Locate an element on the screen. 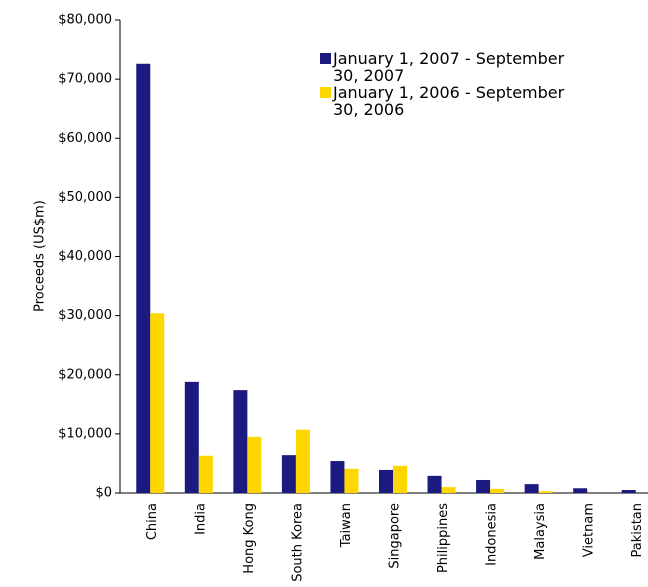 Image resolution: width=648 pixels, height=587 pixels. x-tick-label: China is located at coordinates (152, 521).